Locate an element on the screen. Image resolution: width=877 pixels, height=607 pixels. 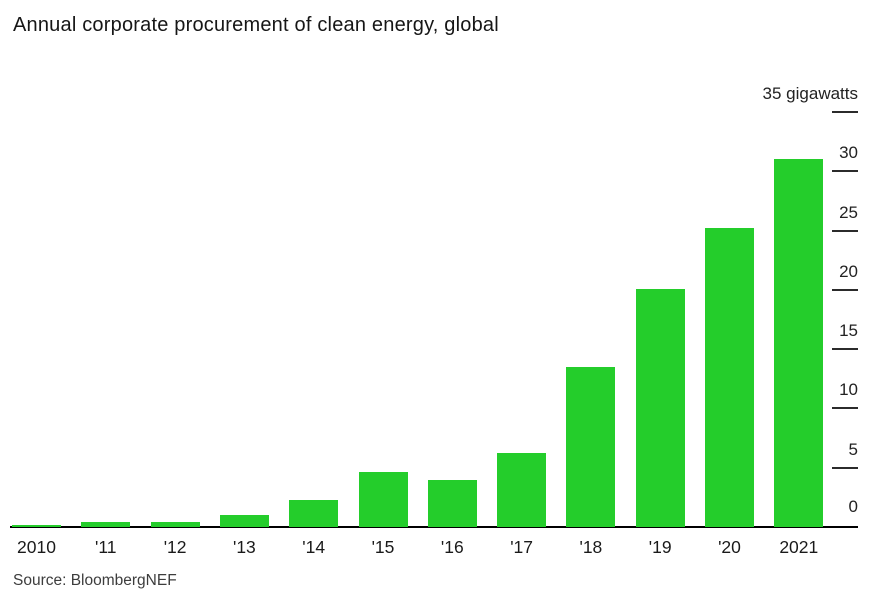
x-tick-label: '14 is located at coordinates (314, 547).